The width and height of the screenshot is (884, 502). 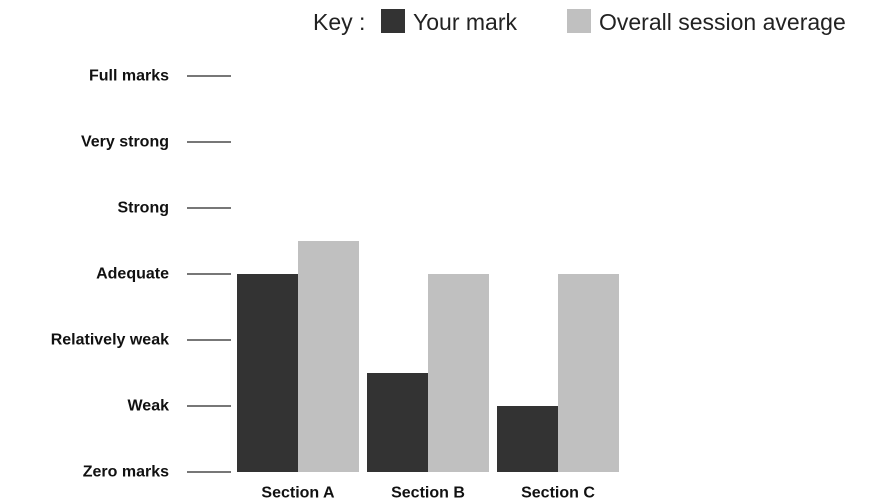 What do you see at coordinates (328, 356) in the screenshot?
I see `bar-section-a-overall-session-average` at bounding box center [328, 356].